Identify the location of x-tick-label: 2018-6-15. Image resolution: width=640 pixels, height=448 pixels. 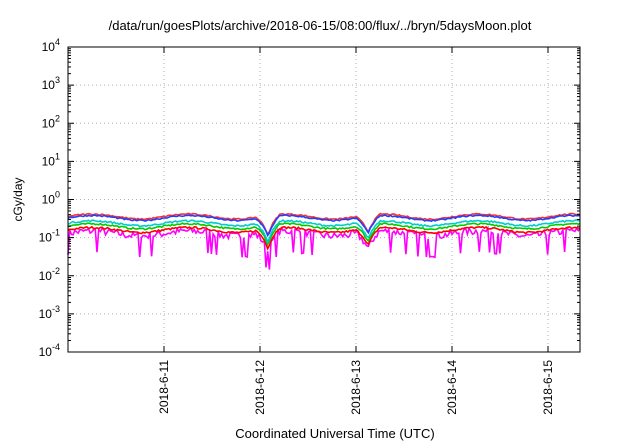
(548, 387).